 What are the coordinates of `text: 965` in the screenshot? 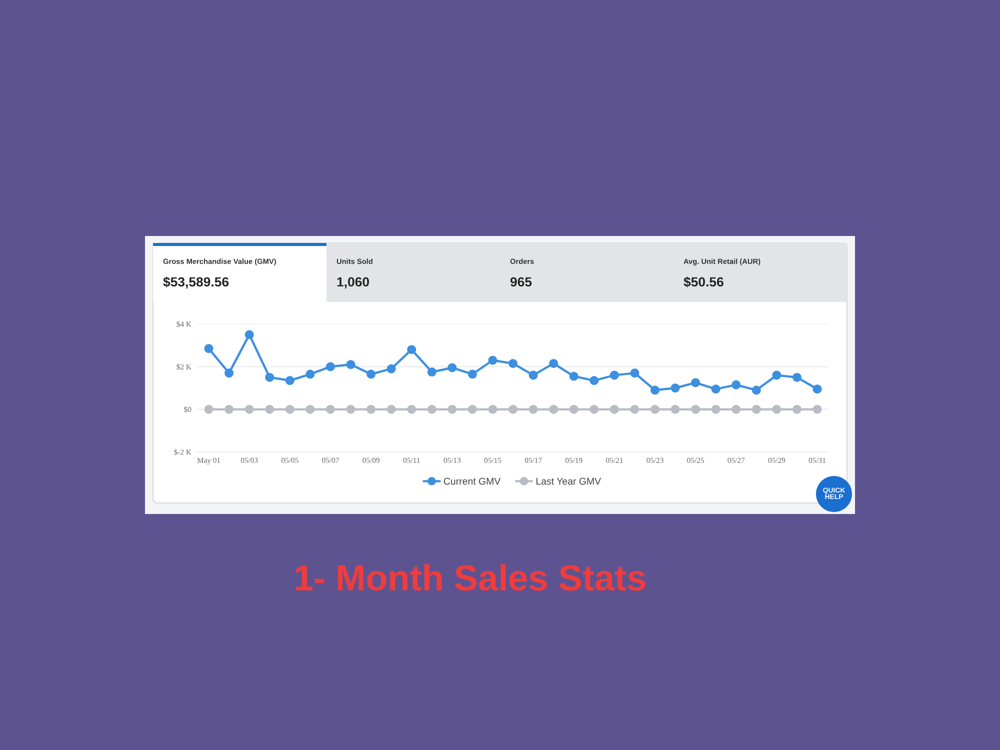 It's located at (521, 282).